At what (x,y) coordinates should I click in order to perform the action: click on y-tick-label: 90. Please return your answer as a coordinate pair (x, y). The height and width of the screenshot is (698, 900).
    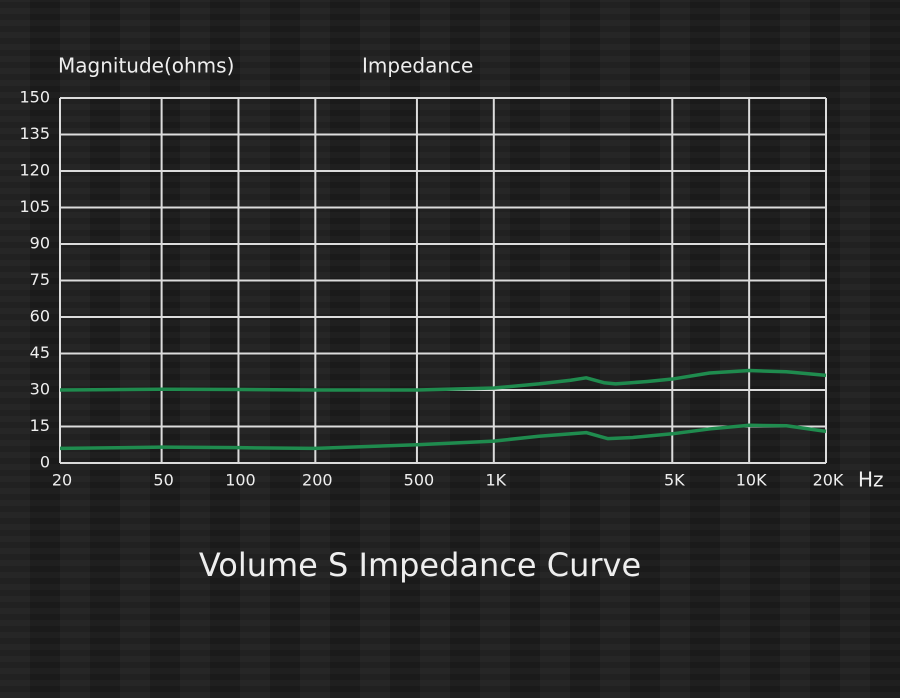
    Looking at the image, I should click on (40, 243).